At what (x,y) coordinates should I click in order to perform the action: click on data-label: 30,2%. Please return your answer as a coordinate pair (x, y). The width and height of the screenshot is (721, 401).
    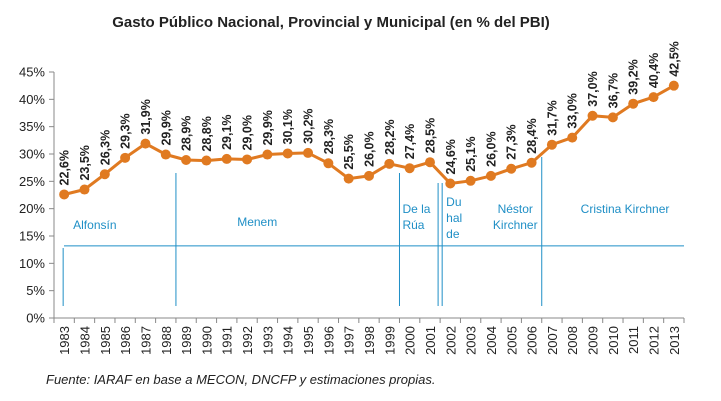
    Looking at the image, I should click on (309, 125).